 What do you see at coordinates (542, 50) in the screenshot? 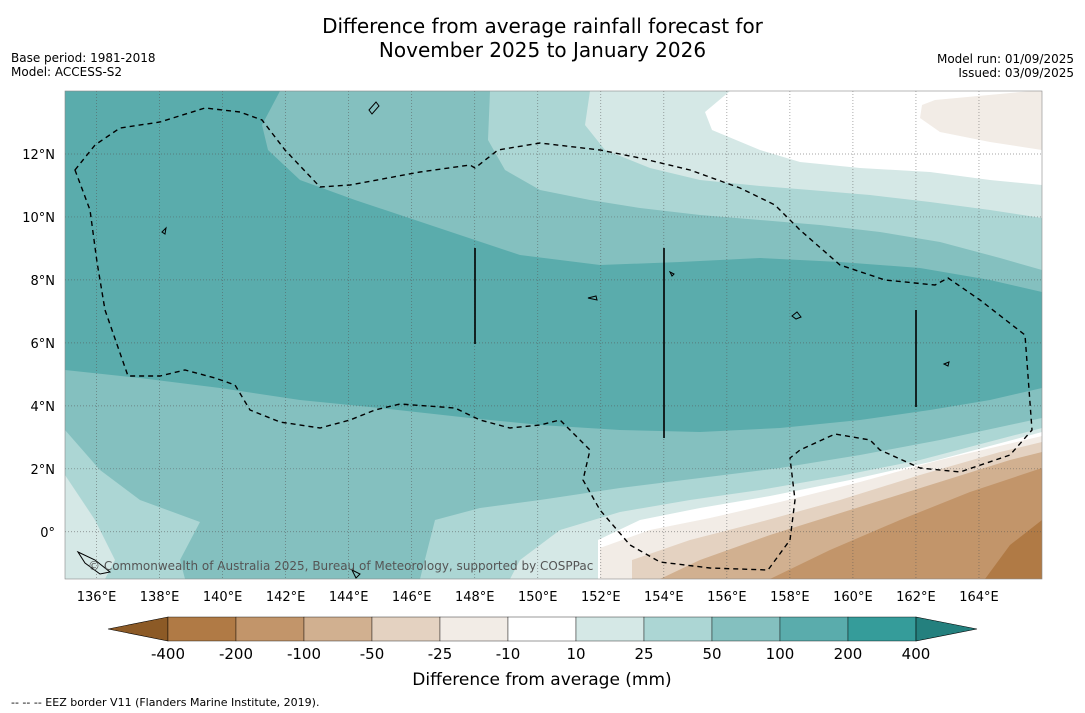
I see `title-line-2: November 2025 to January 2026` at bounding box center [542, 50].